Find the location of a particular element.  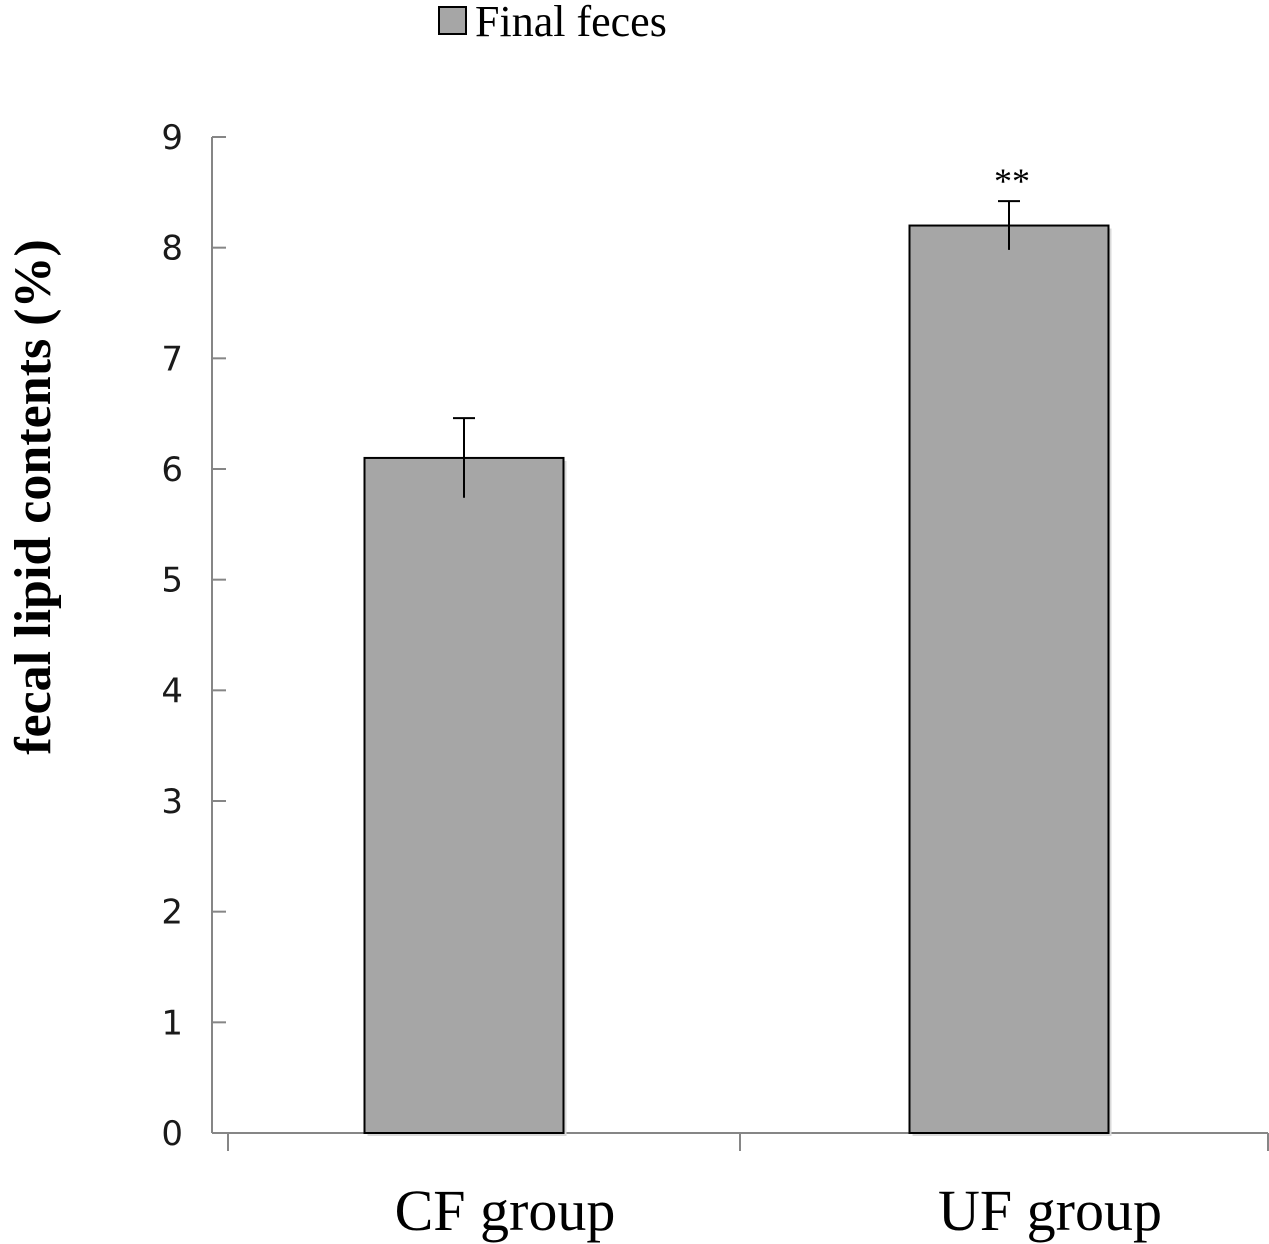

y-tick-label: 4 is located at coordinates (172, 691).